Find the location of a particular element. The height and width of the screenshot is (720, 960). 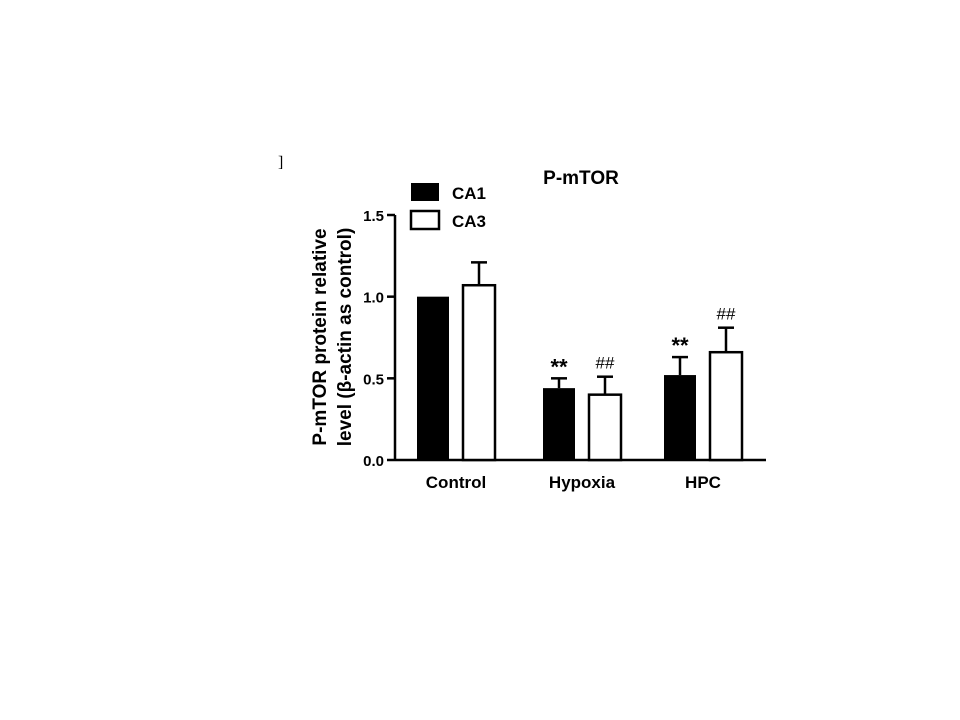

legend-swatch-ca3 is located at coordinates (425, 220).